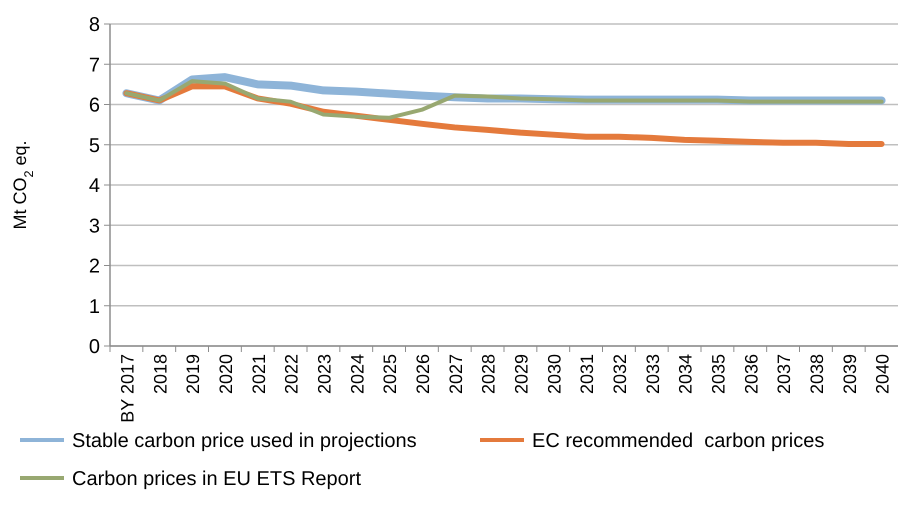 The width and height of the screenshot is (904, 517). I want to click on legend-label: EC recommended carbon prices, so click(678, 441).